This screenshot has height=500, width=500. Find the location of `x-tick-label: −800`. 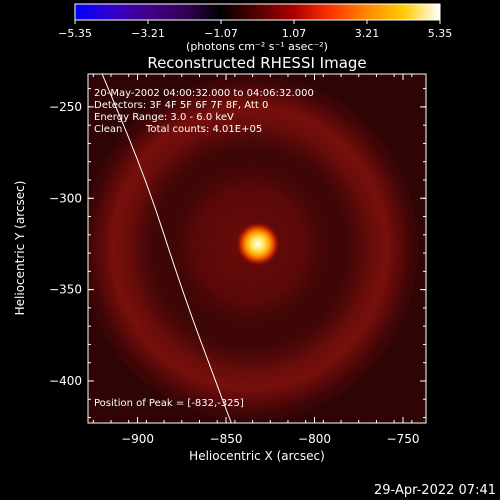

x-tick-label: −800 is located at coordinates (314, 439).